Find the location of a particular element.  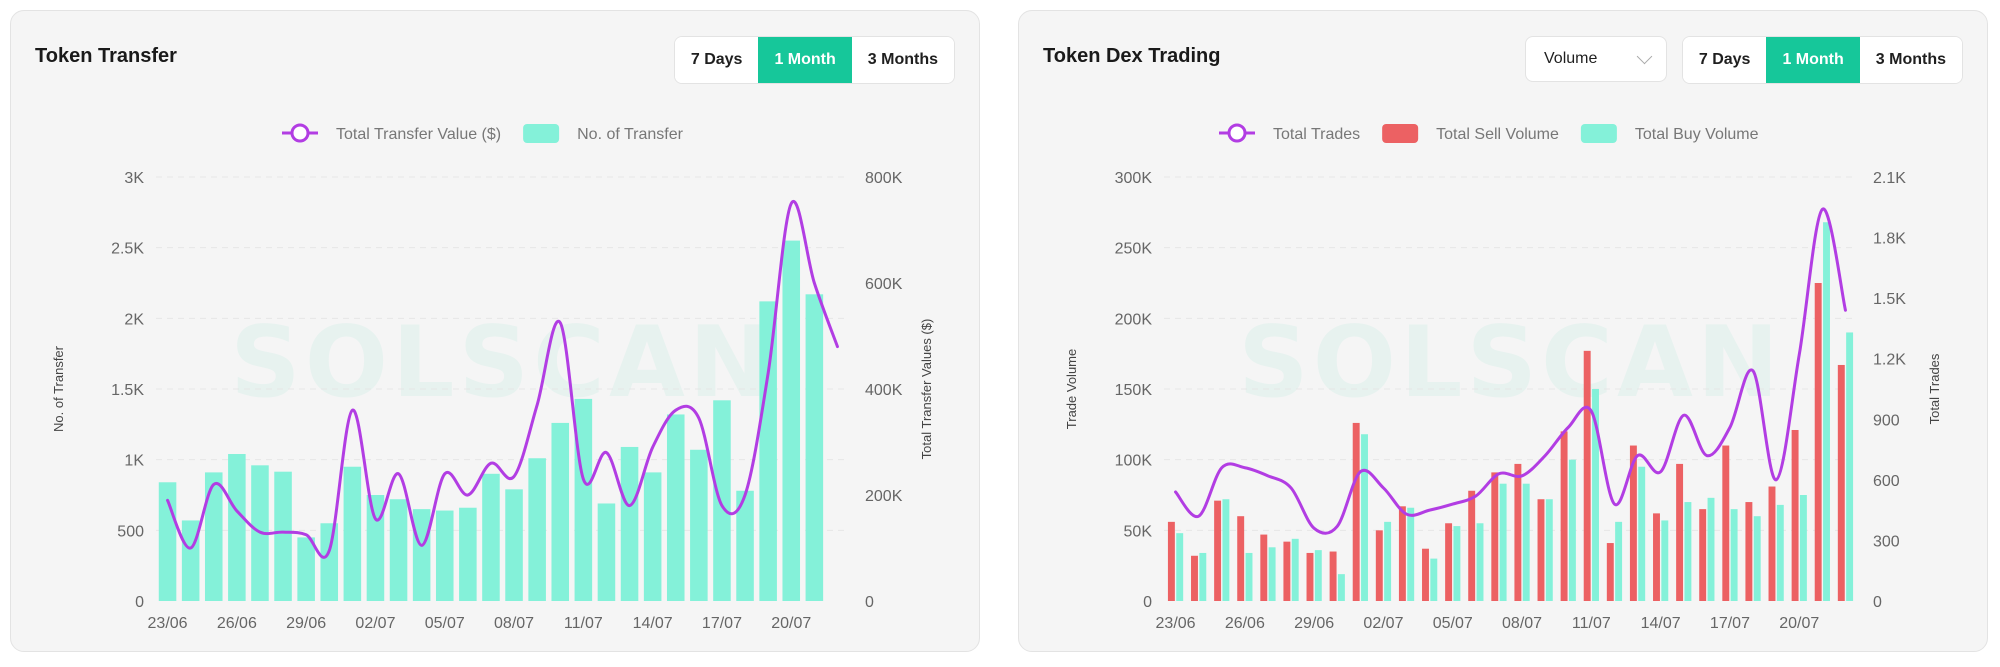

legend-label: No. of Transfer is located at coordinates (630, 134).